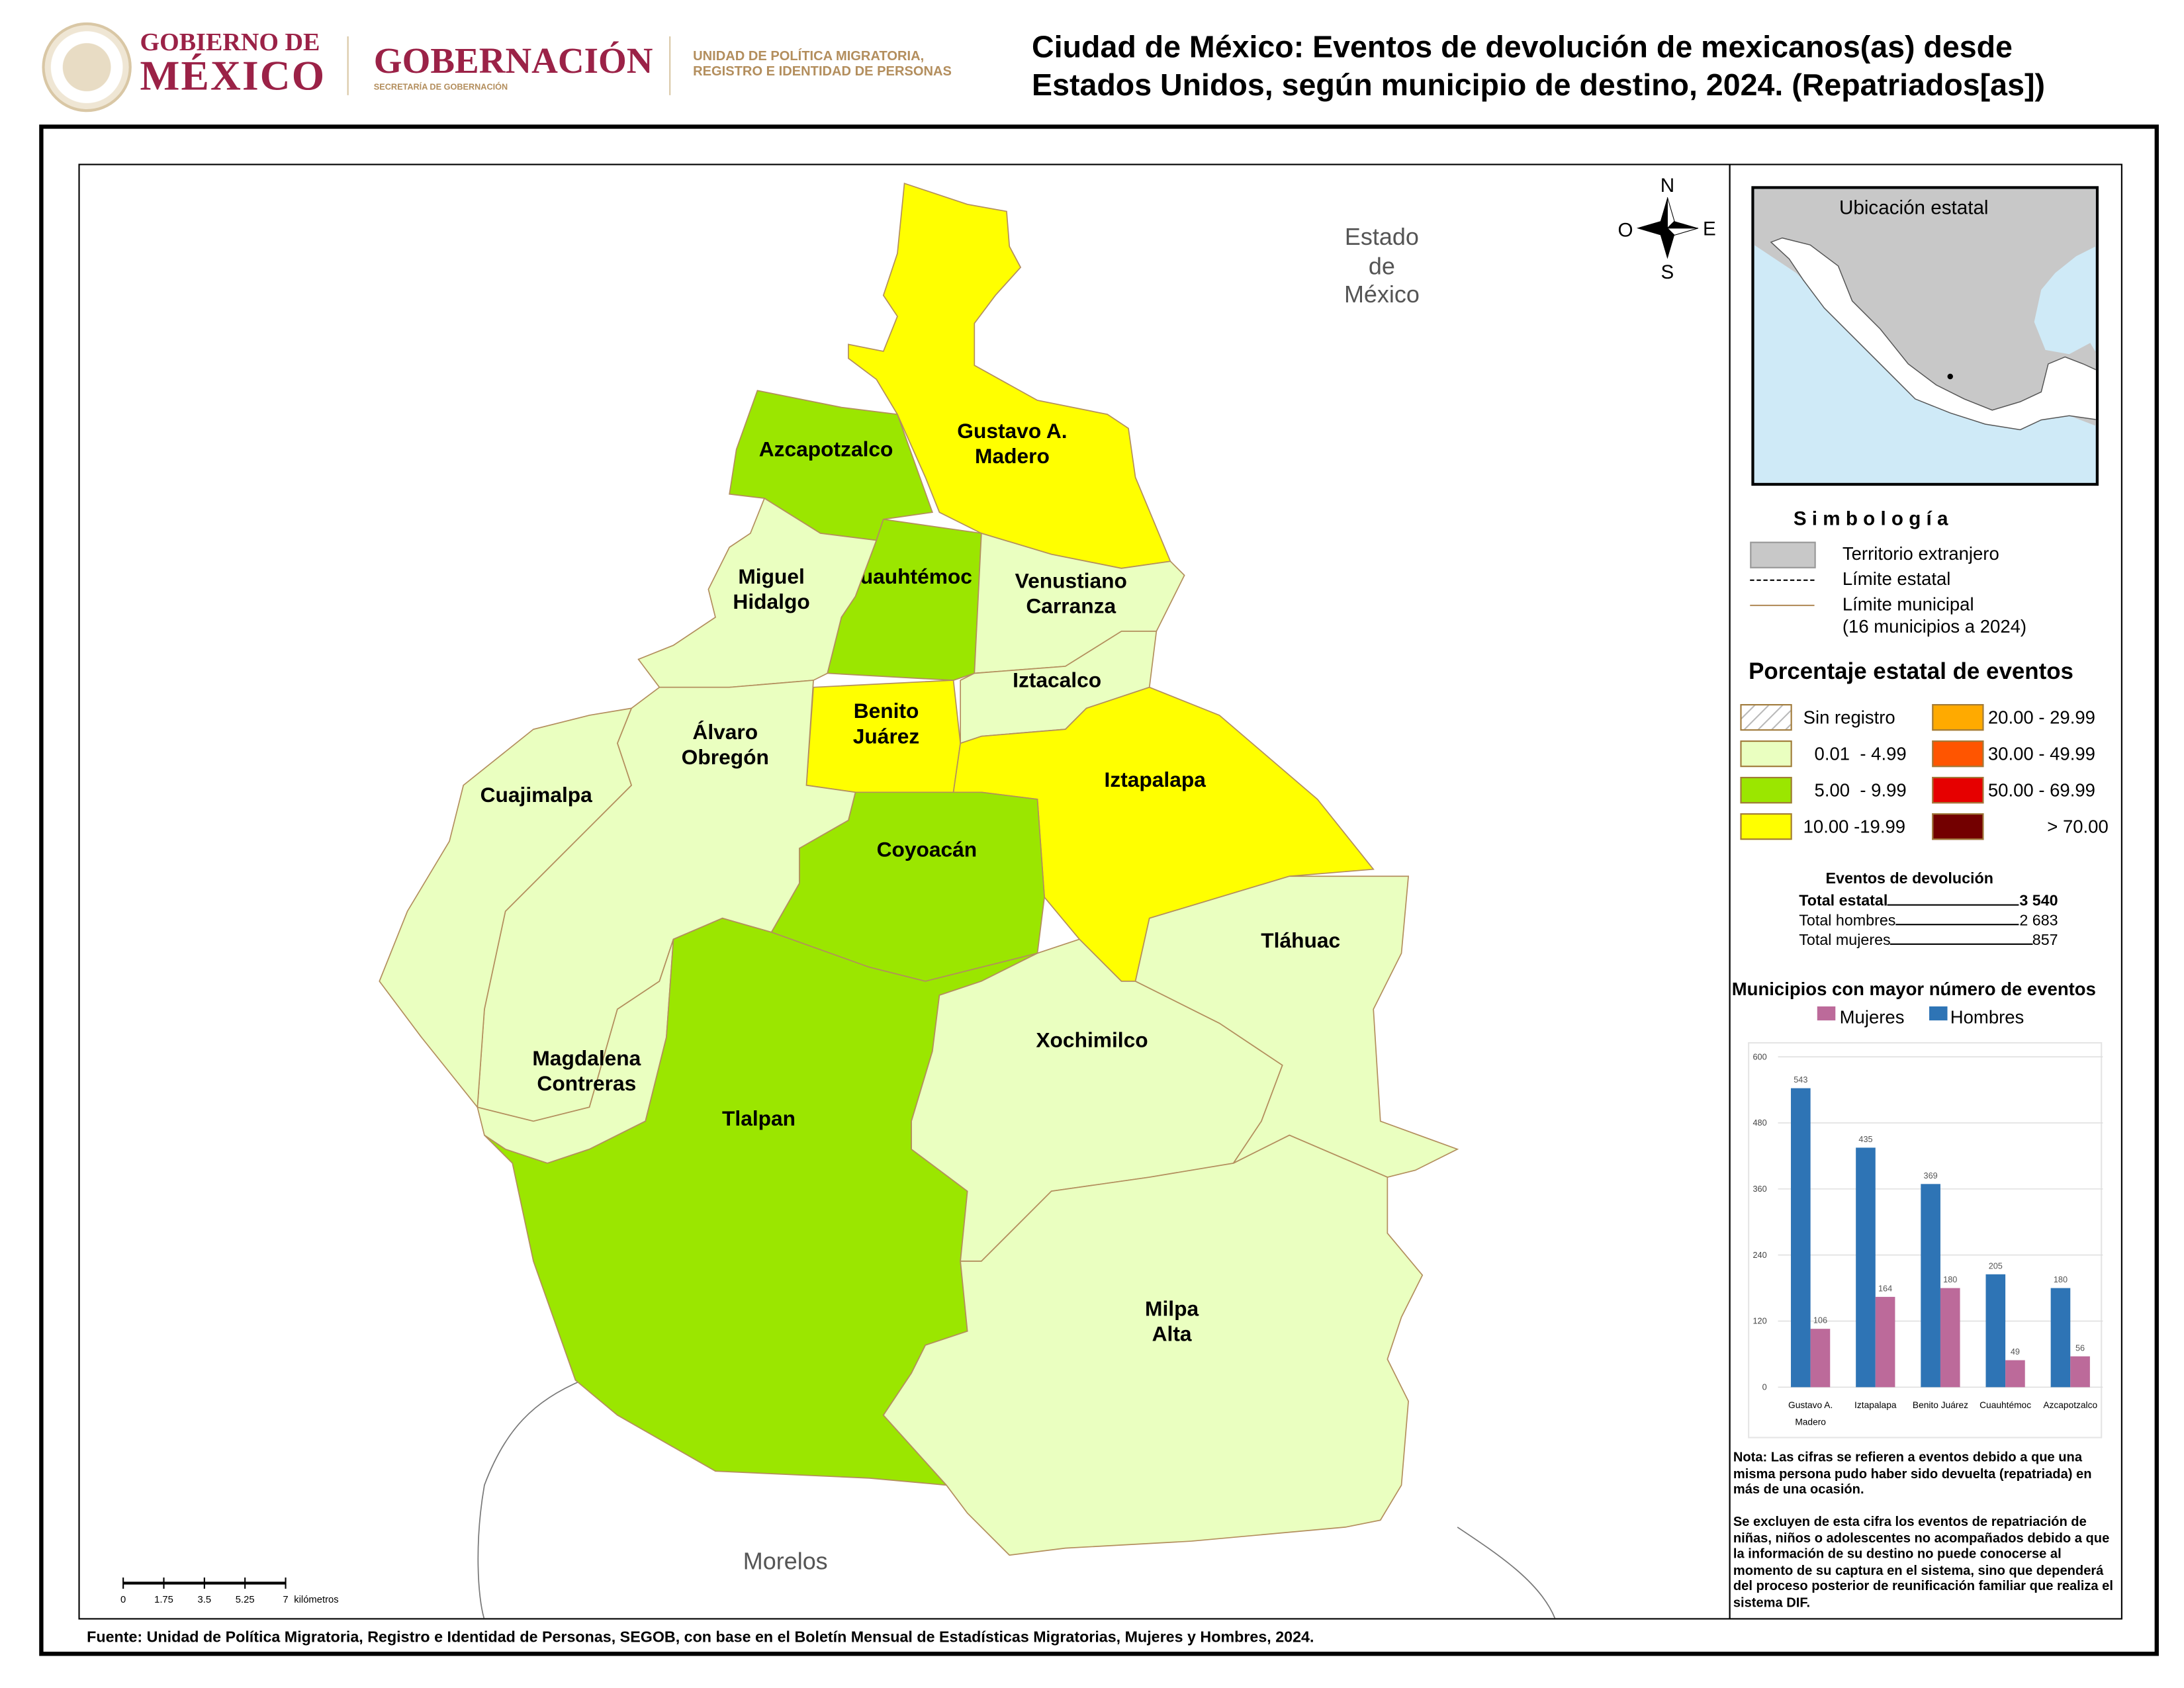 The image size is (2184, 1688). Describe the element at coordinates (1925, 310) in the screenshot. I see `inset-map-graphic` at that location.